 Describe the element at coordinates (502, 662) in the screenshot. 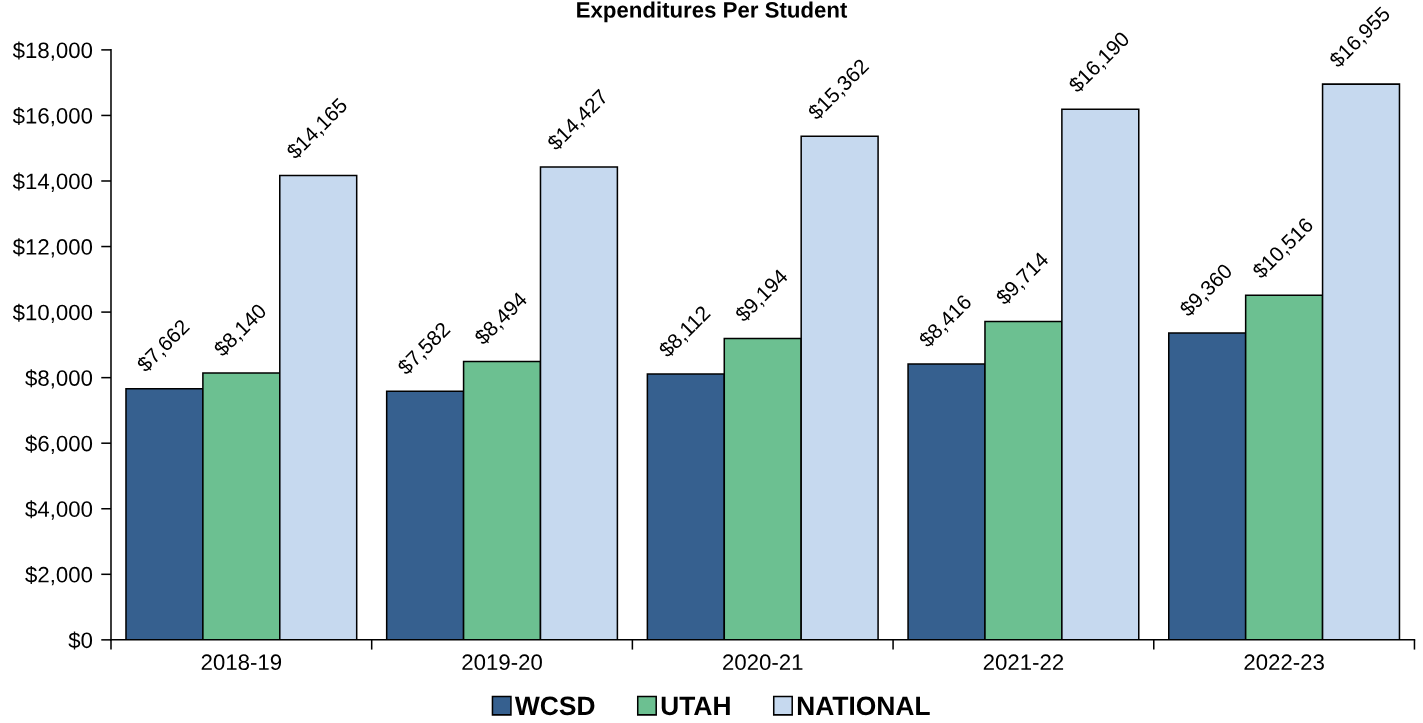

I see `x-tick-label: 2019-20` at that location.